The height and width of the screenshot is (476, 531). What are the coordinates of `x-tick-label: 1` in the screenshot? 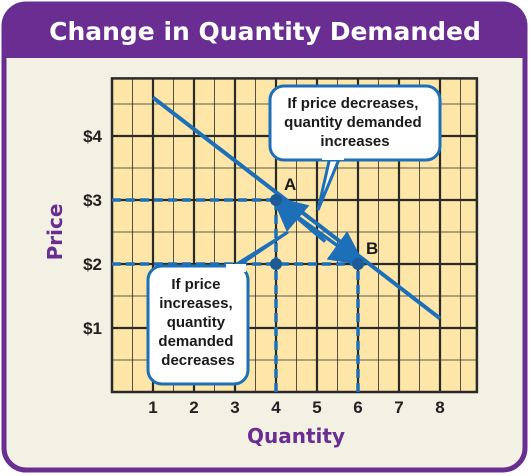 It's located at (152, 407).